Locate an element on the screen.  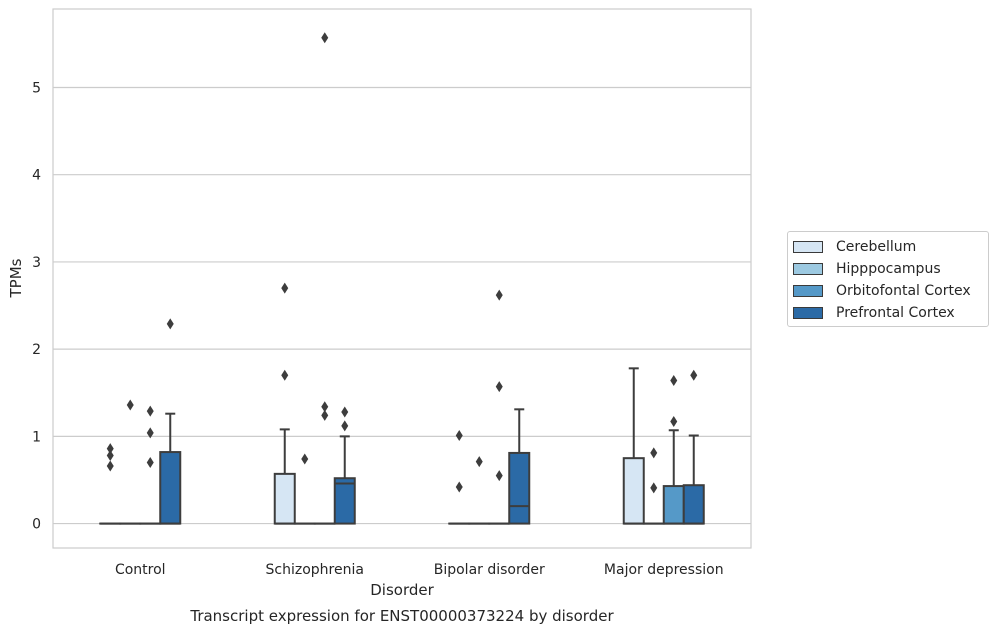
legend-swatch-prefrontal is located at coordinates (808, 313).